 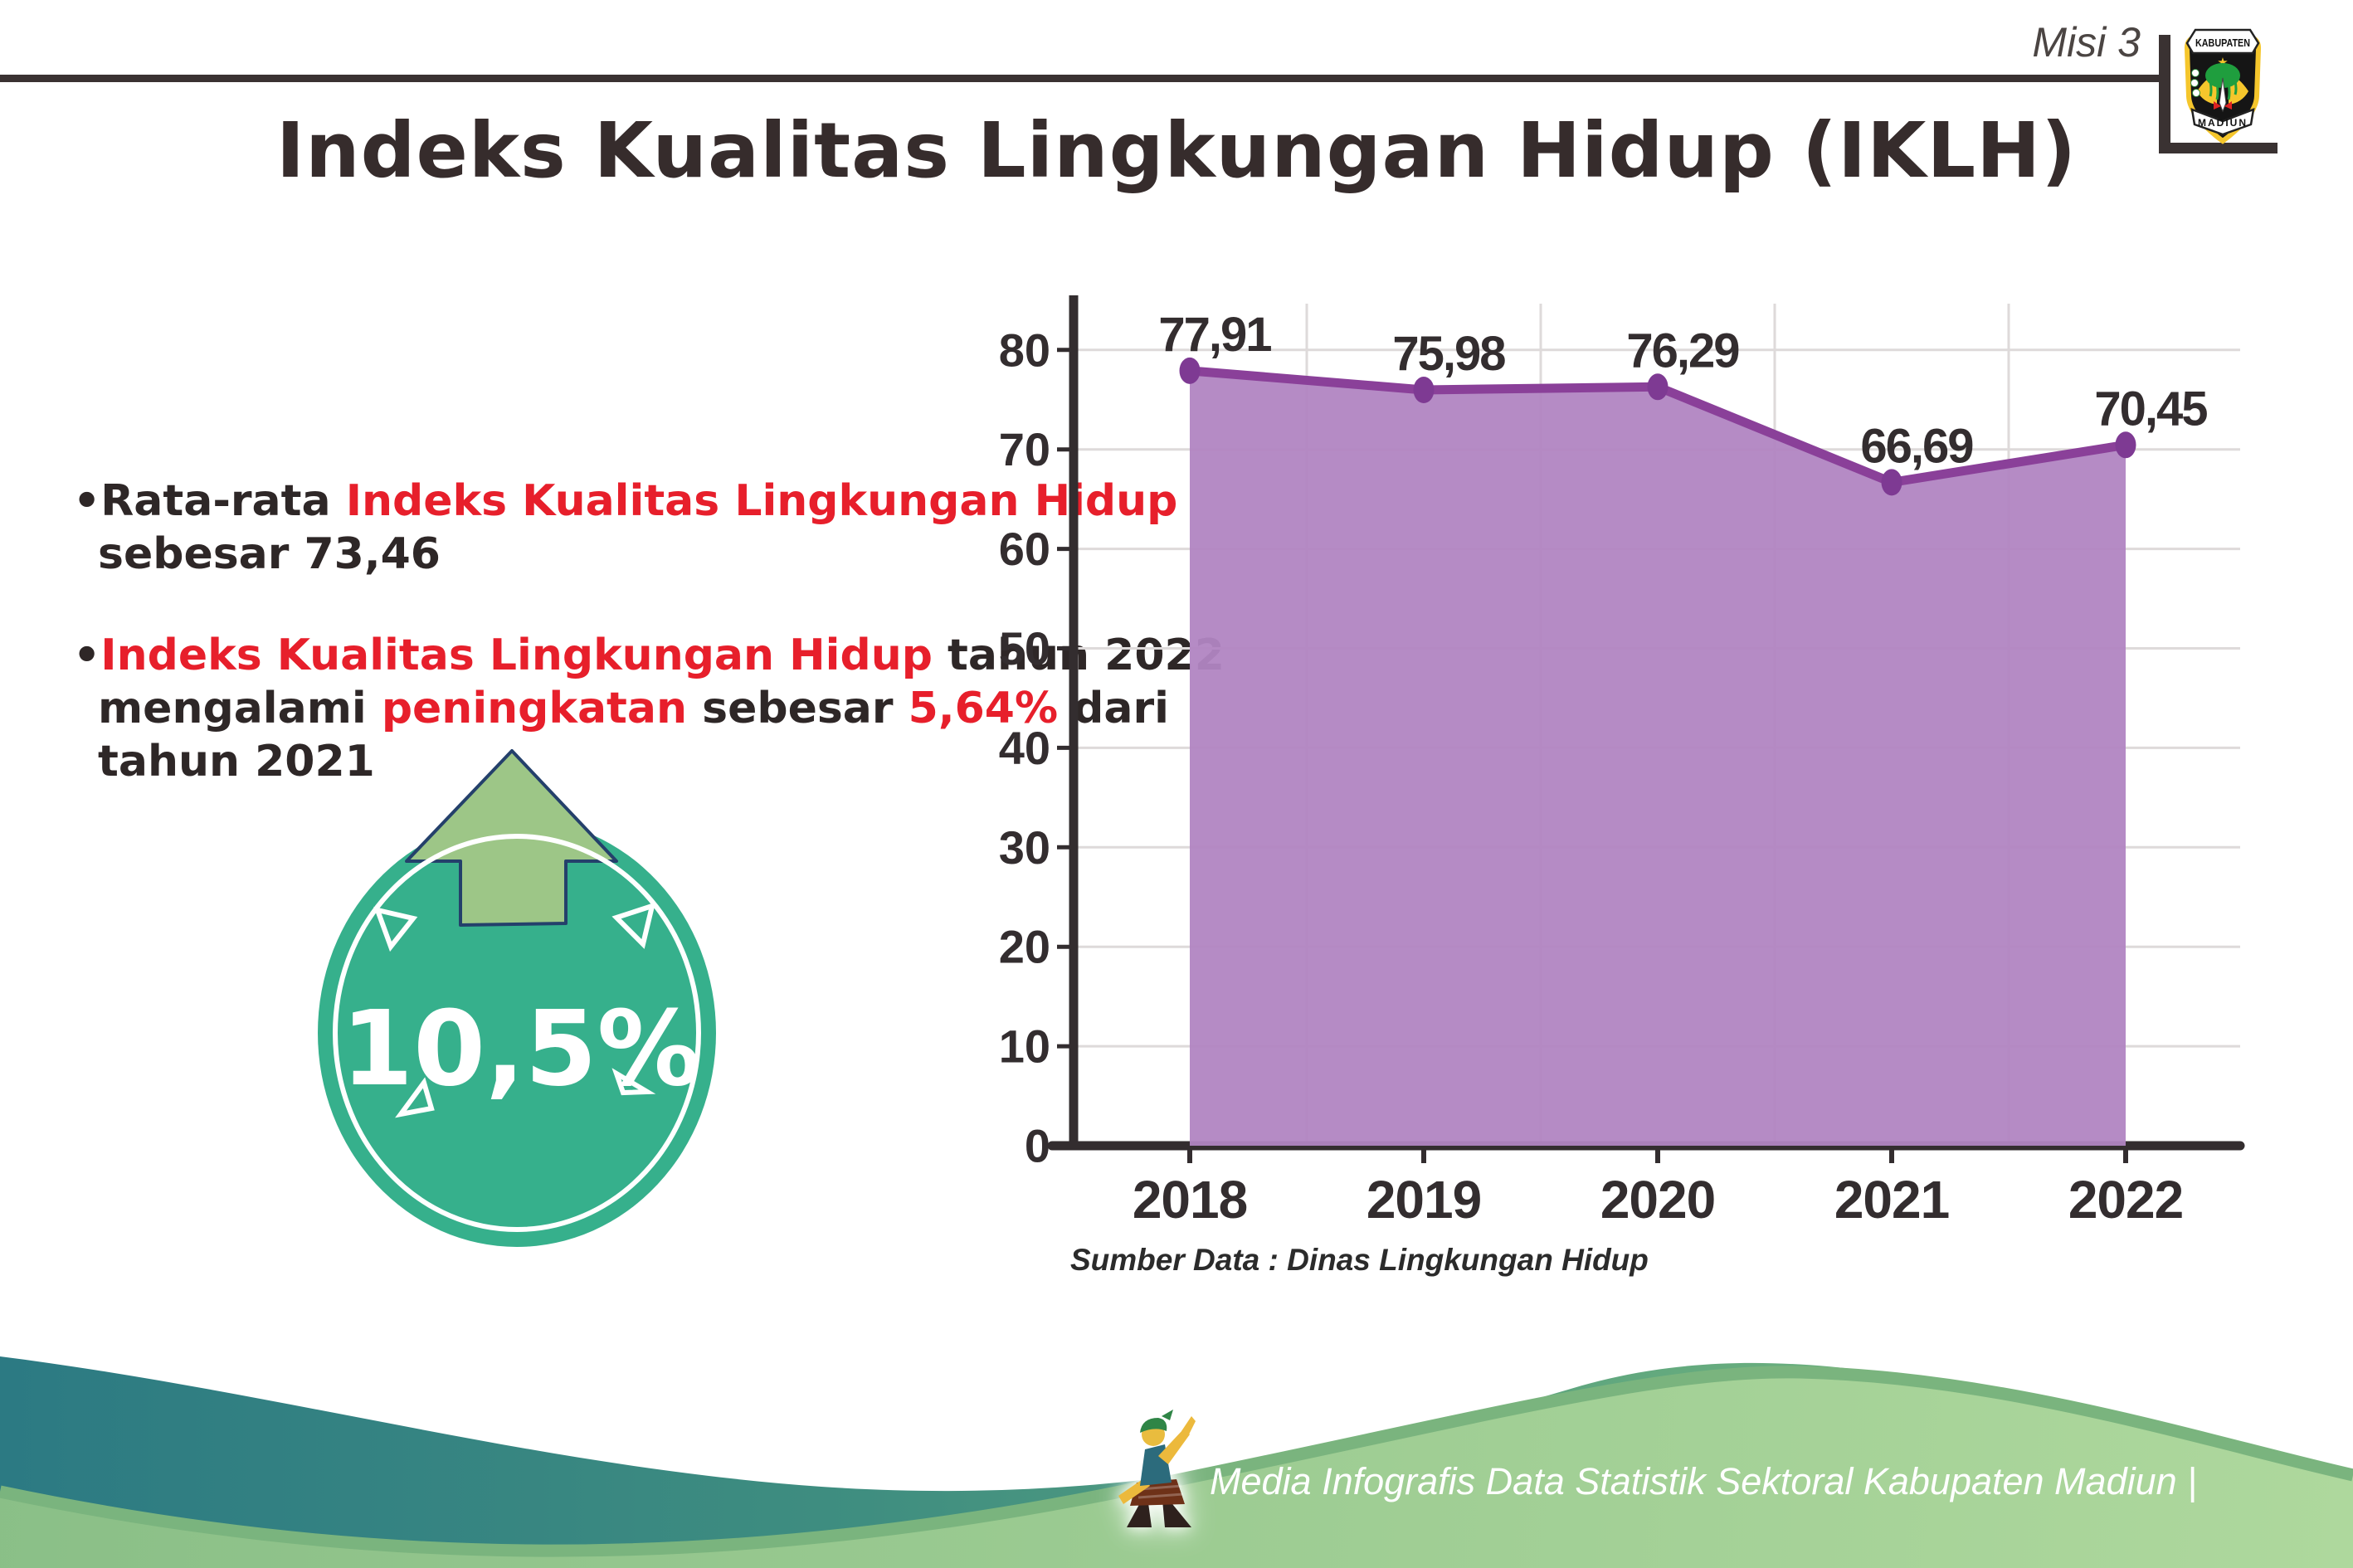 I want to click on data-point-2018, so click(x=1190, y=370).